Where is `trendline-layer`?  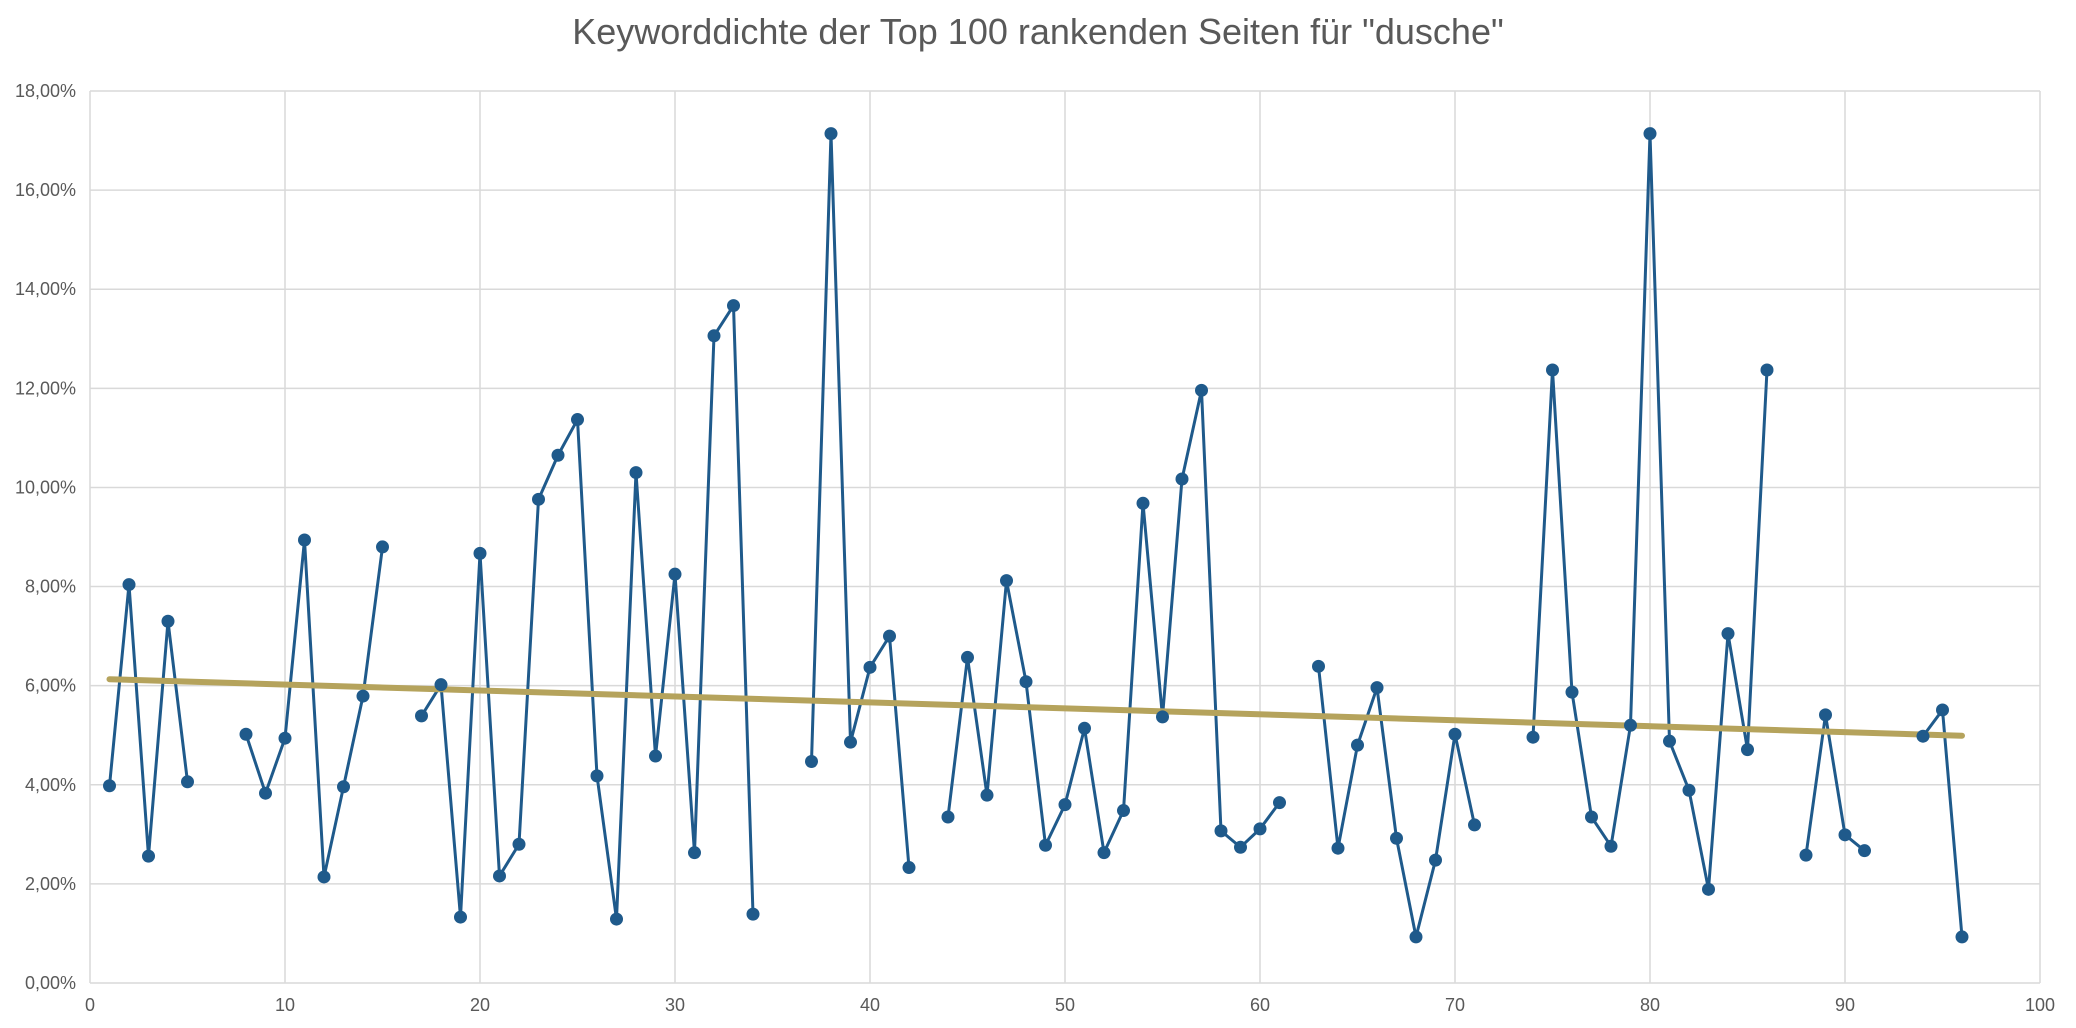 trendline-layer is located at coordinates (1035, 707).